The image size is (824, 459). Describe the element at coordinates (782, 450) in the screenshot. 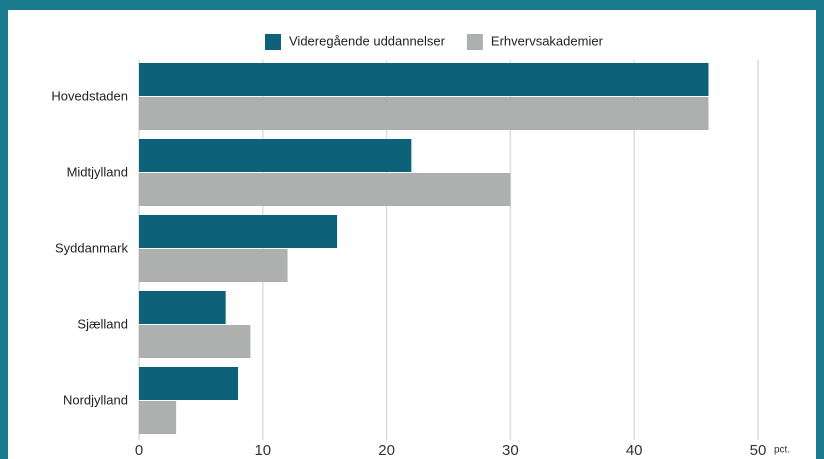

I see `x-axis-unit: pct.` at that location.